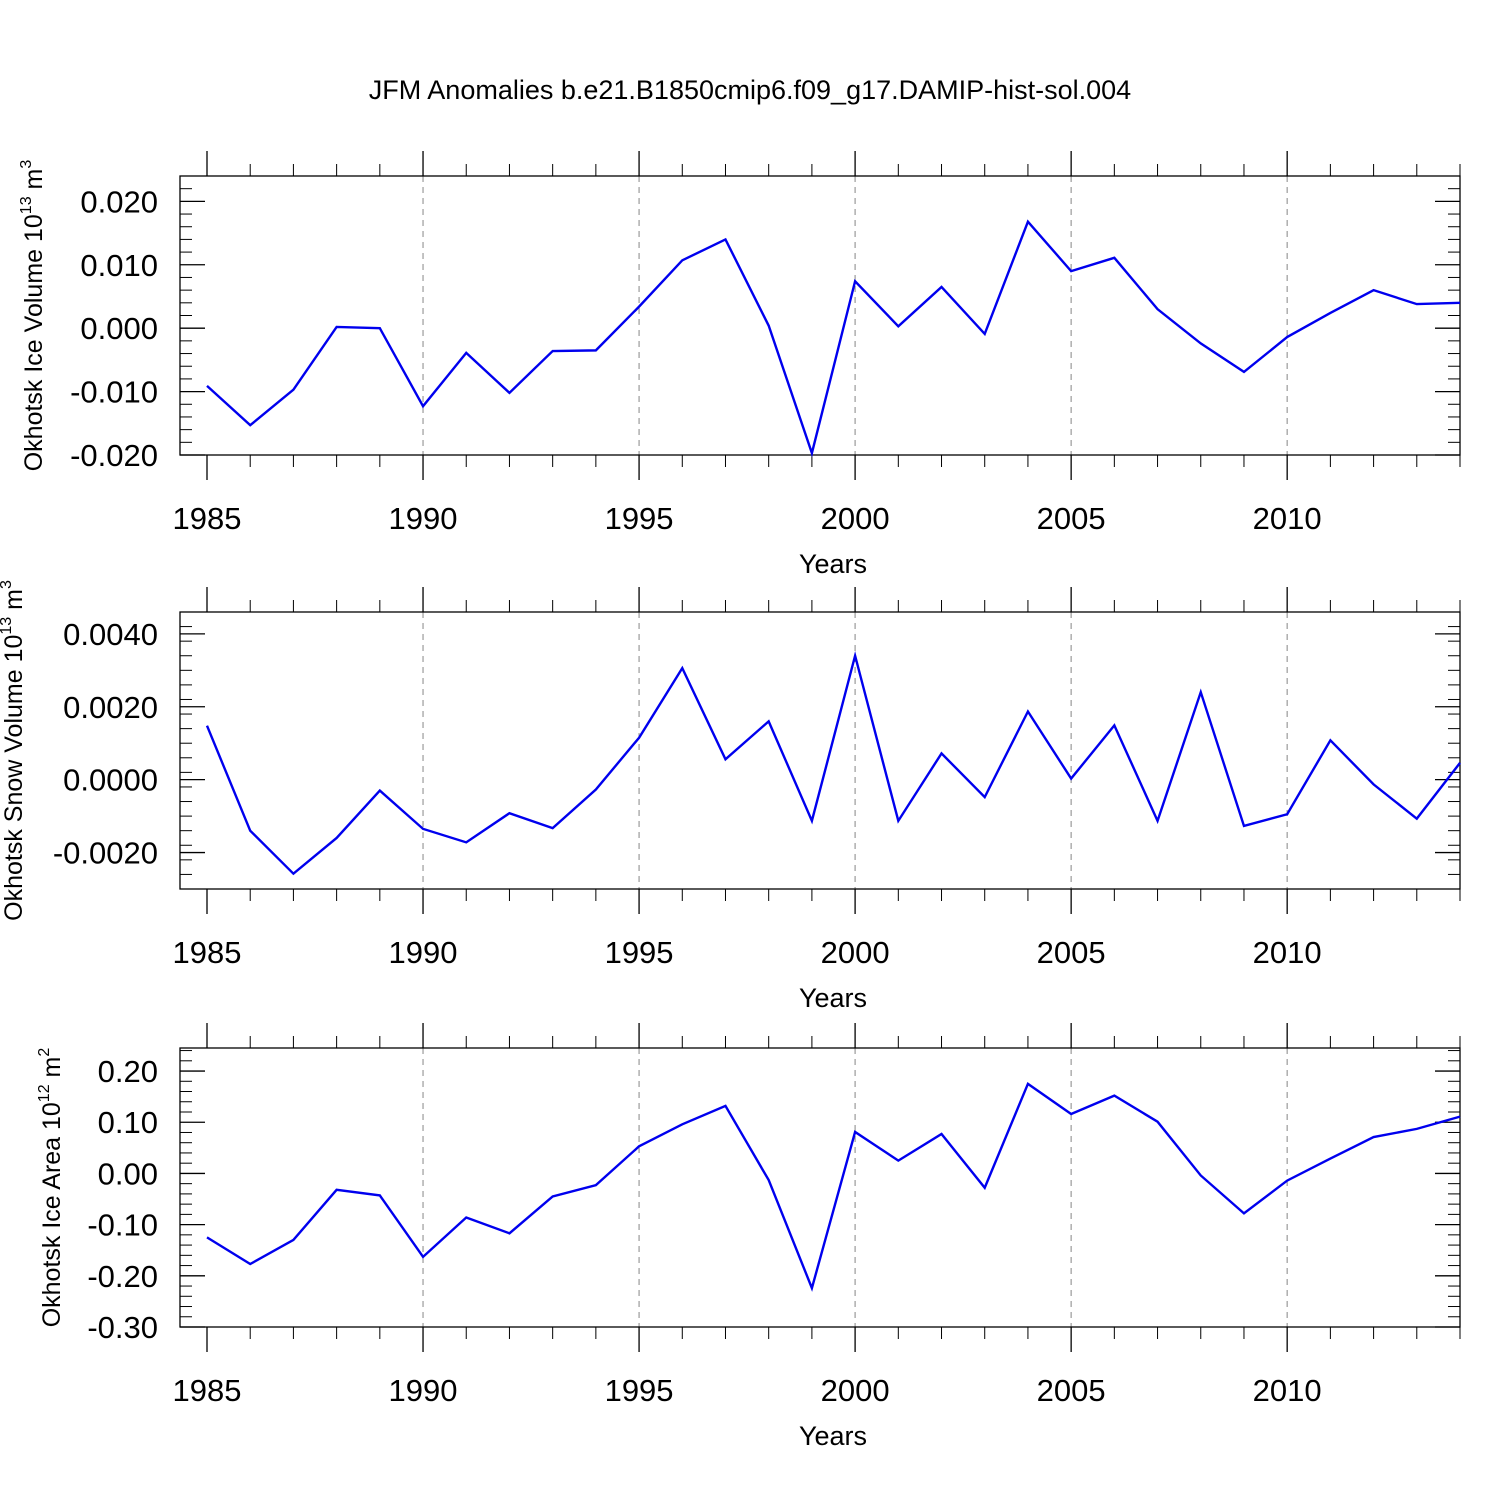 Image resolution: width=1500 pixels, height=1500 pixels. I want to click on y-tick-label: 0.0020, so click(110, 707).